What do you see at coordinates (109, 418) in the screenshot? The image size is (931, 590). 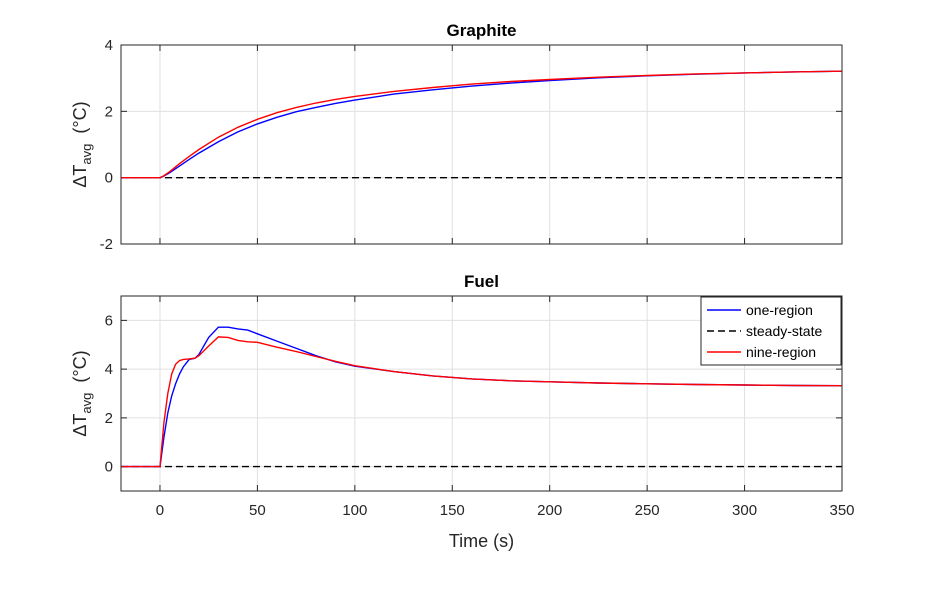 I see `chart2-y-tick-label: 2` at bounding box center [109, 418].